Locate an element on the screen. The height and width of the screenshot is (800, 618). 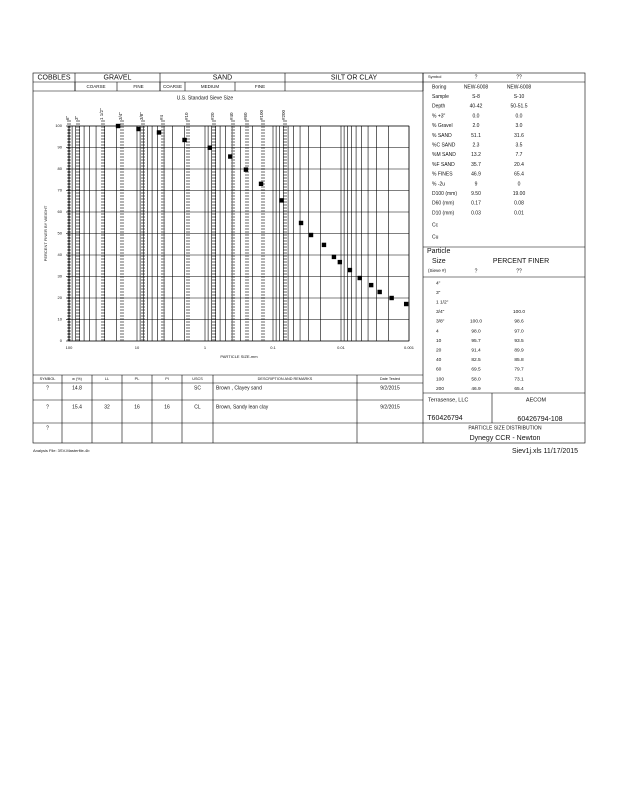
sieve-label: #4 is located at coordinates (161, 117).